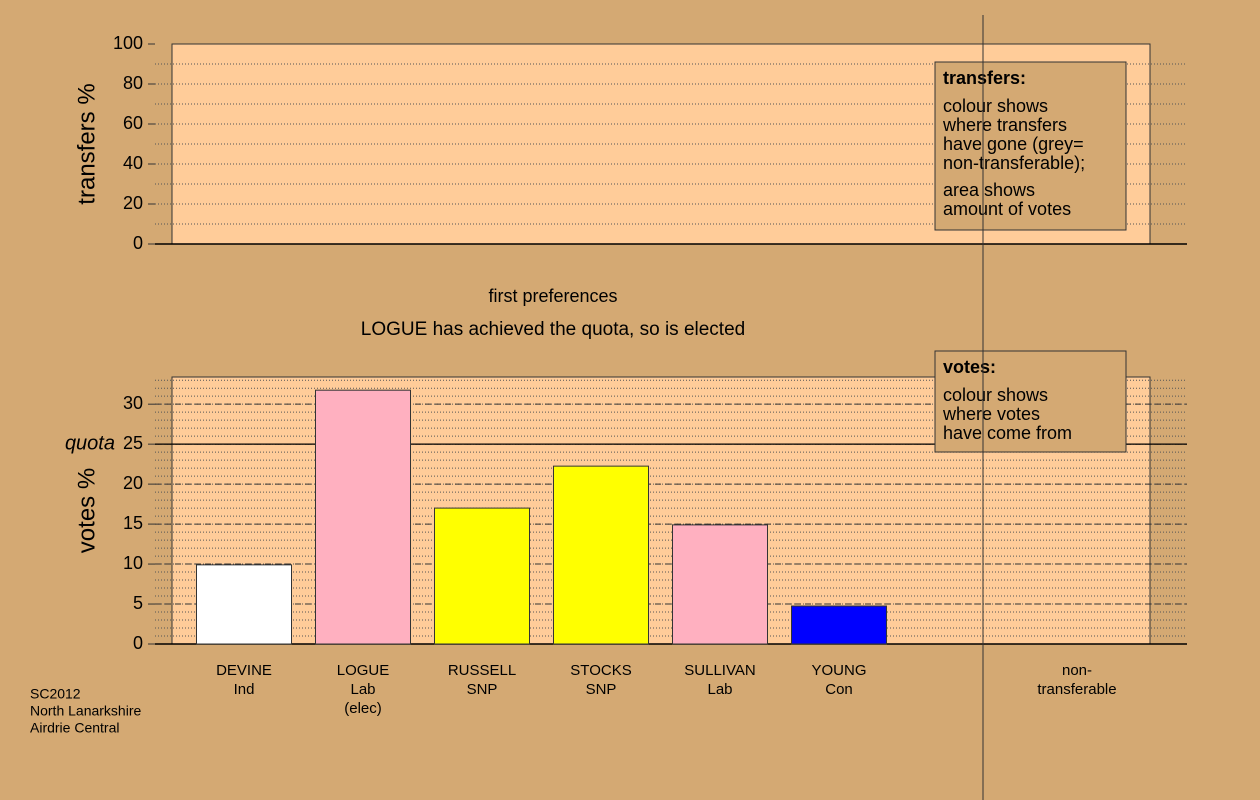  What do you see at coordinates (1013, 144) in the screenshot?
I see `legend-text: have gone (grey=` at bounding box center [1013, 144].